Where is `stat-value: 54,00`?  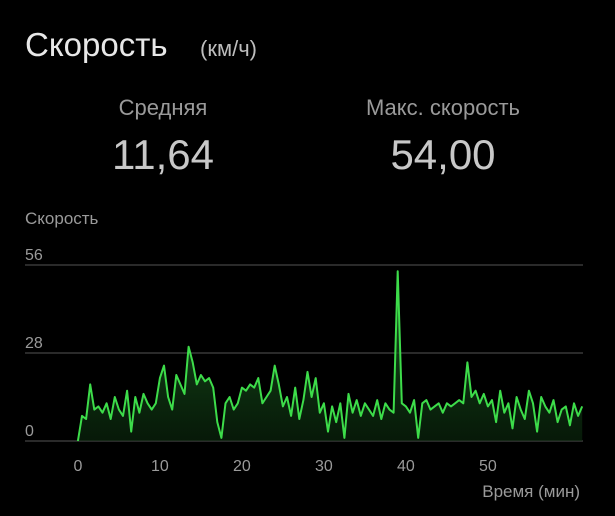
stat-value: 54,00 is located at coordinates (442, 154).